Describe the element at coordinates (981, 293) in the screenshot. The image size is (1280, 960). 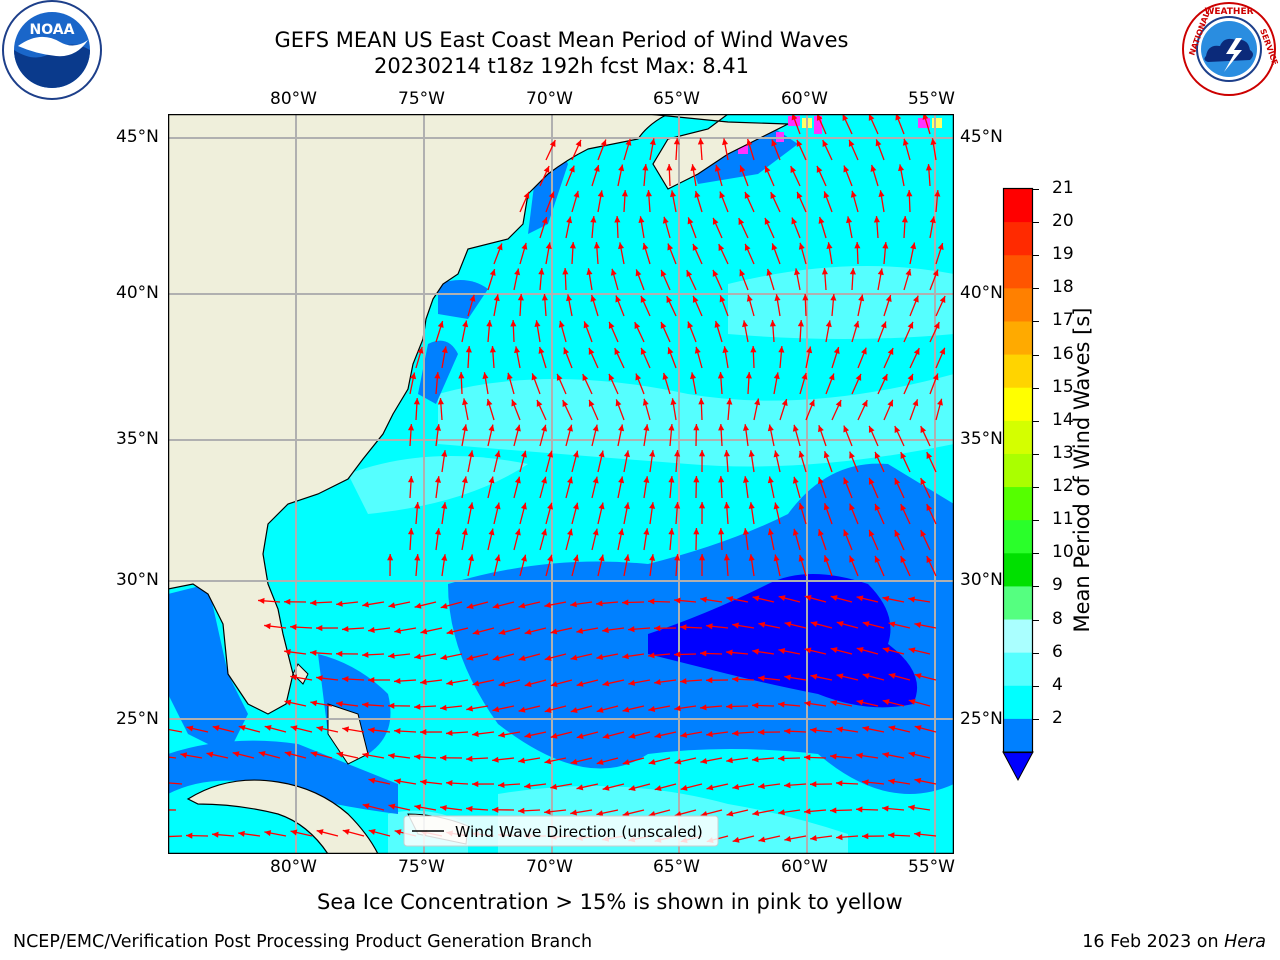
I see `lat-label: 40°N` at that location.